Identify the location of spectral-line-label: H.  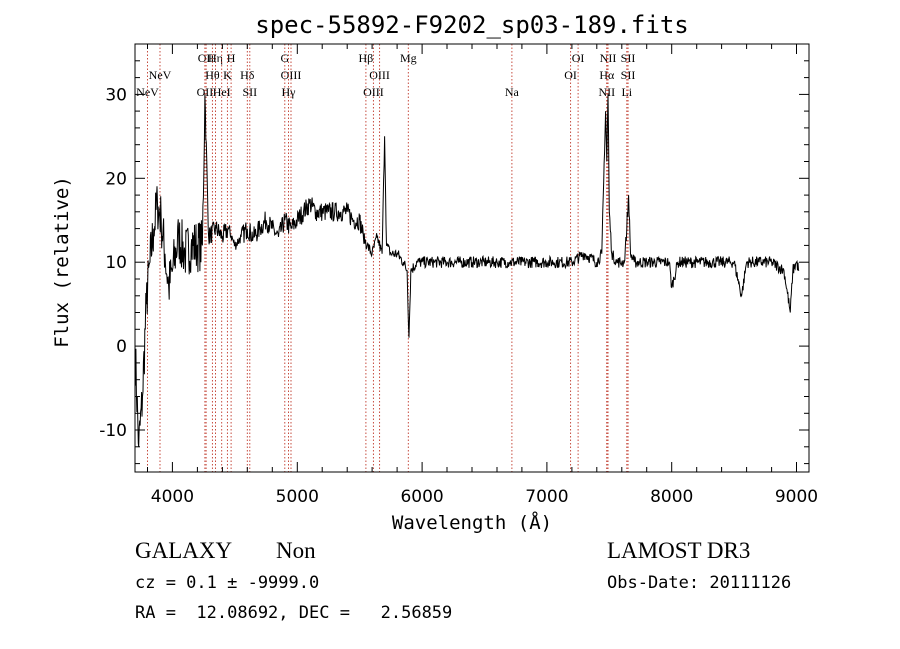
(231, 58).